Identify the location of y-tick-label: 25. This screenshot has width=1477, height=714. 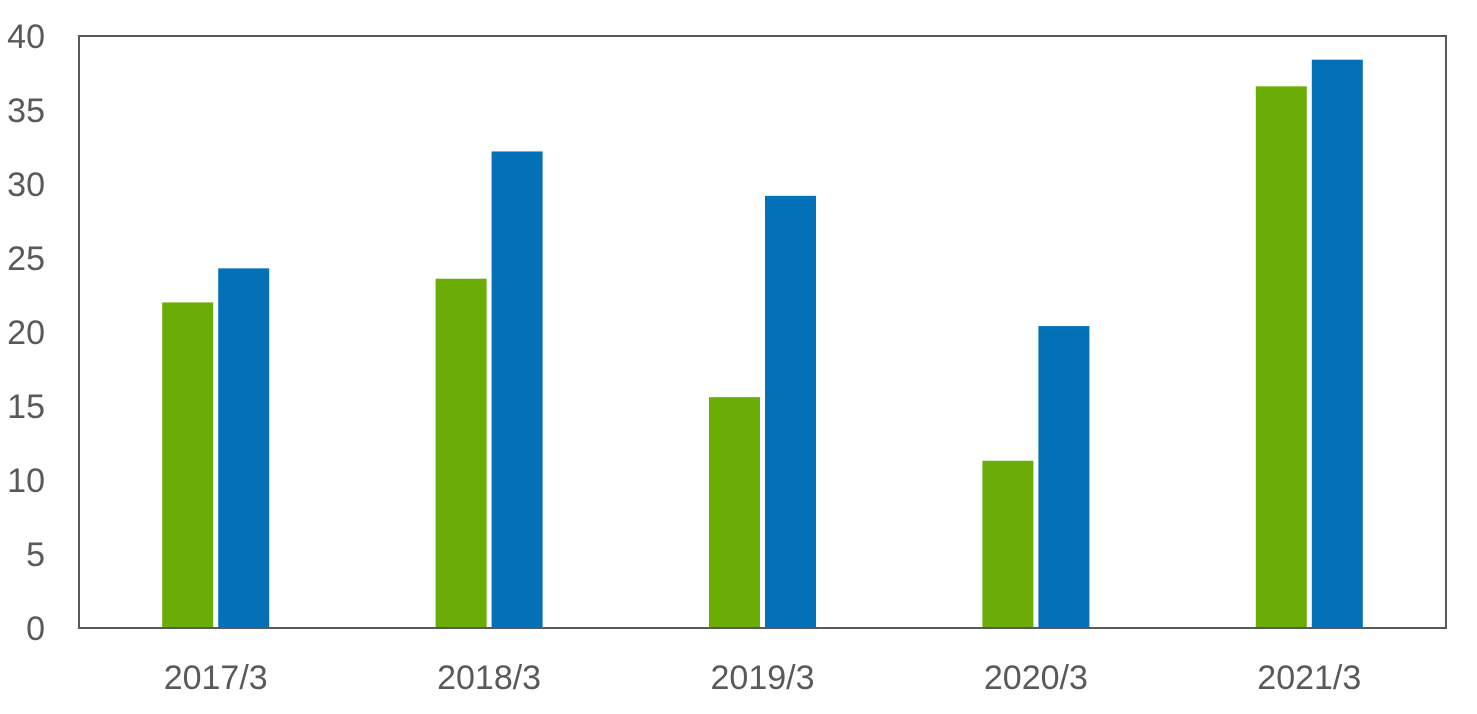
(26, 259).